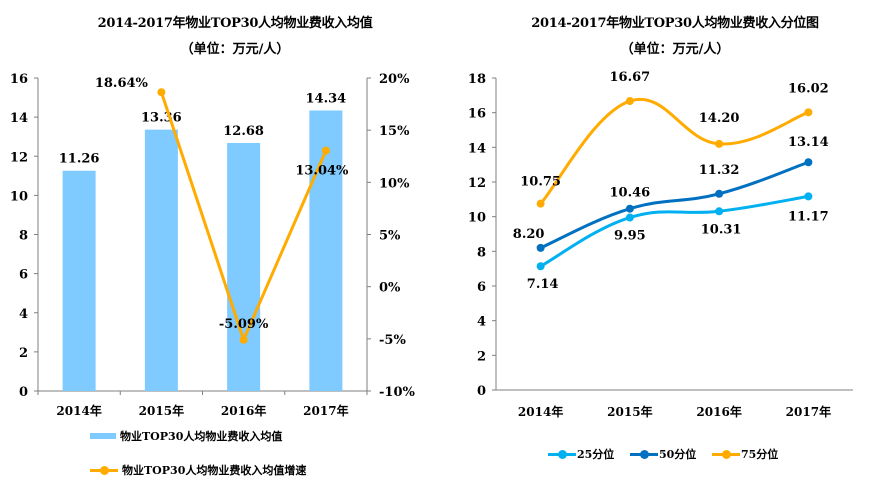 The height and width of the screenshot is (500, 875). What do you see at coordinates (630, 236) in the screenshot?
I see `series-value-label-p25: 9.95` at bounding box center [630, 236].